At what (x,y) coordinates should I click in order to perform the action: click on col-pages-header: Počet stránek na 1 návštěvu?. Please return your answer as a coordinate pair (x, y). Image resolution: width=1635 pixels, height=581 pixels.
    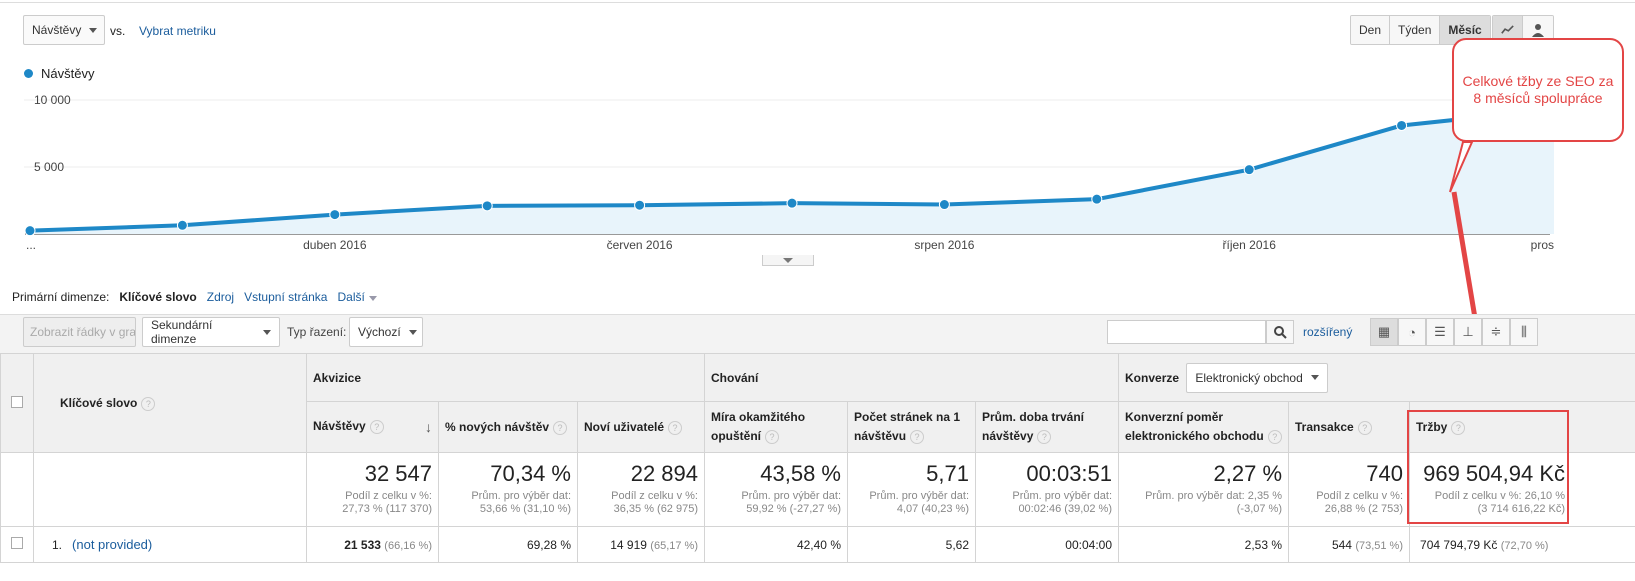
    Looking at the image, I should click on (911, 427).